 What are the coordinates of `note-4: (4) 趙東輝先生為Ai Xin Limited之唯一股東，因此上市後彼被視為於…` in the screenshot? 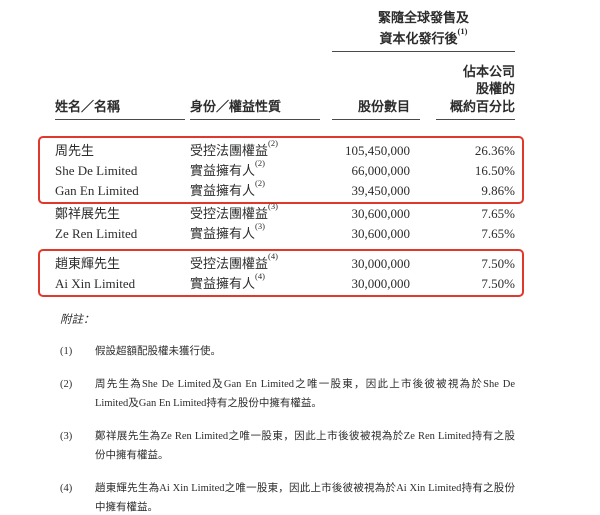 It's located at (287, 497).